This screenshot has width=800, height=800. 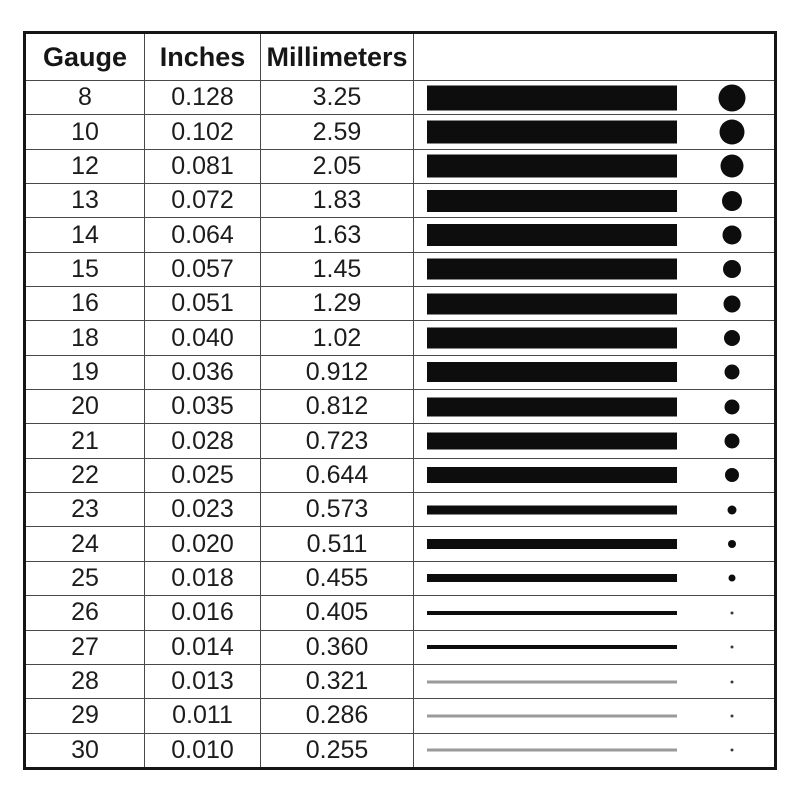 I want to click on table-row: 20 0.035 0.812, so click(x=400, y=406).